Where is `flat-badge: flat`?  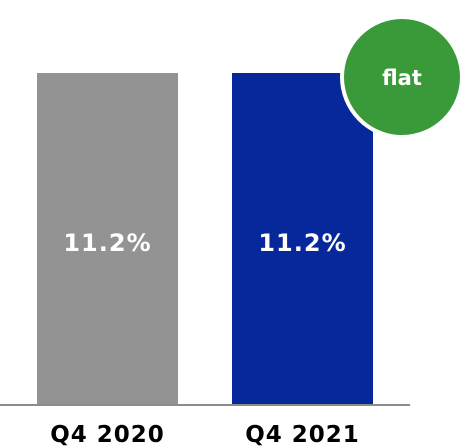 flat-badge: flat is located at coordinates (401, 77).